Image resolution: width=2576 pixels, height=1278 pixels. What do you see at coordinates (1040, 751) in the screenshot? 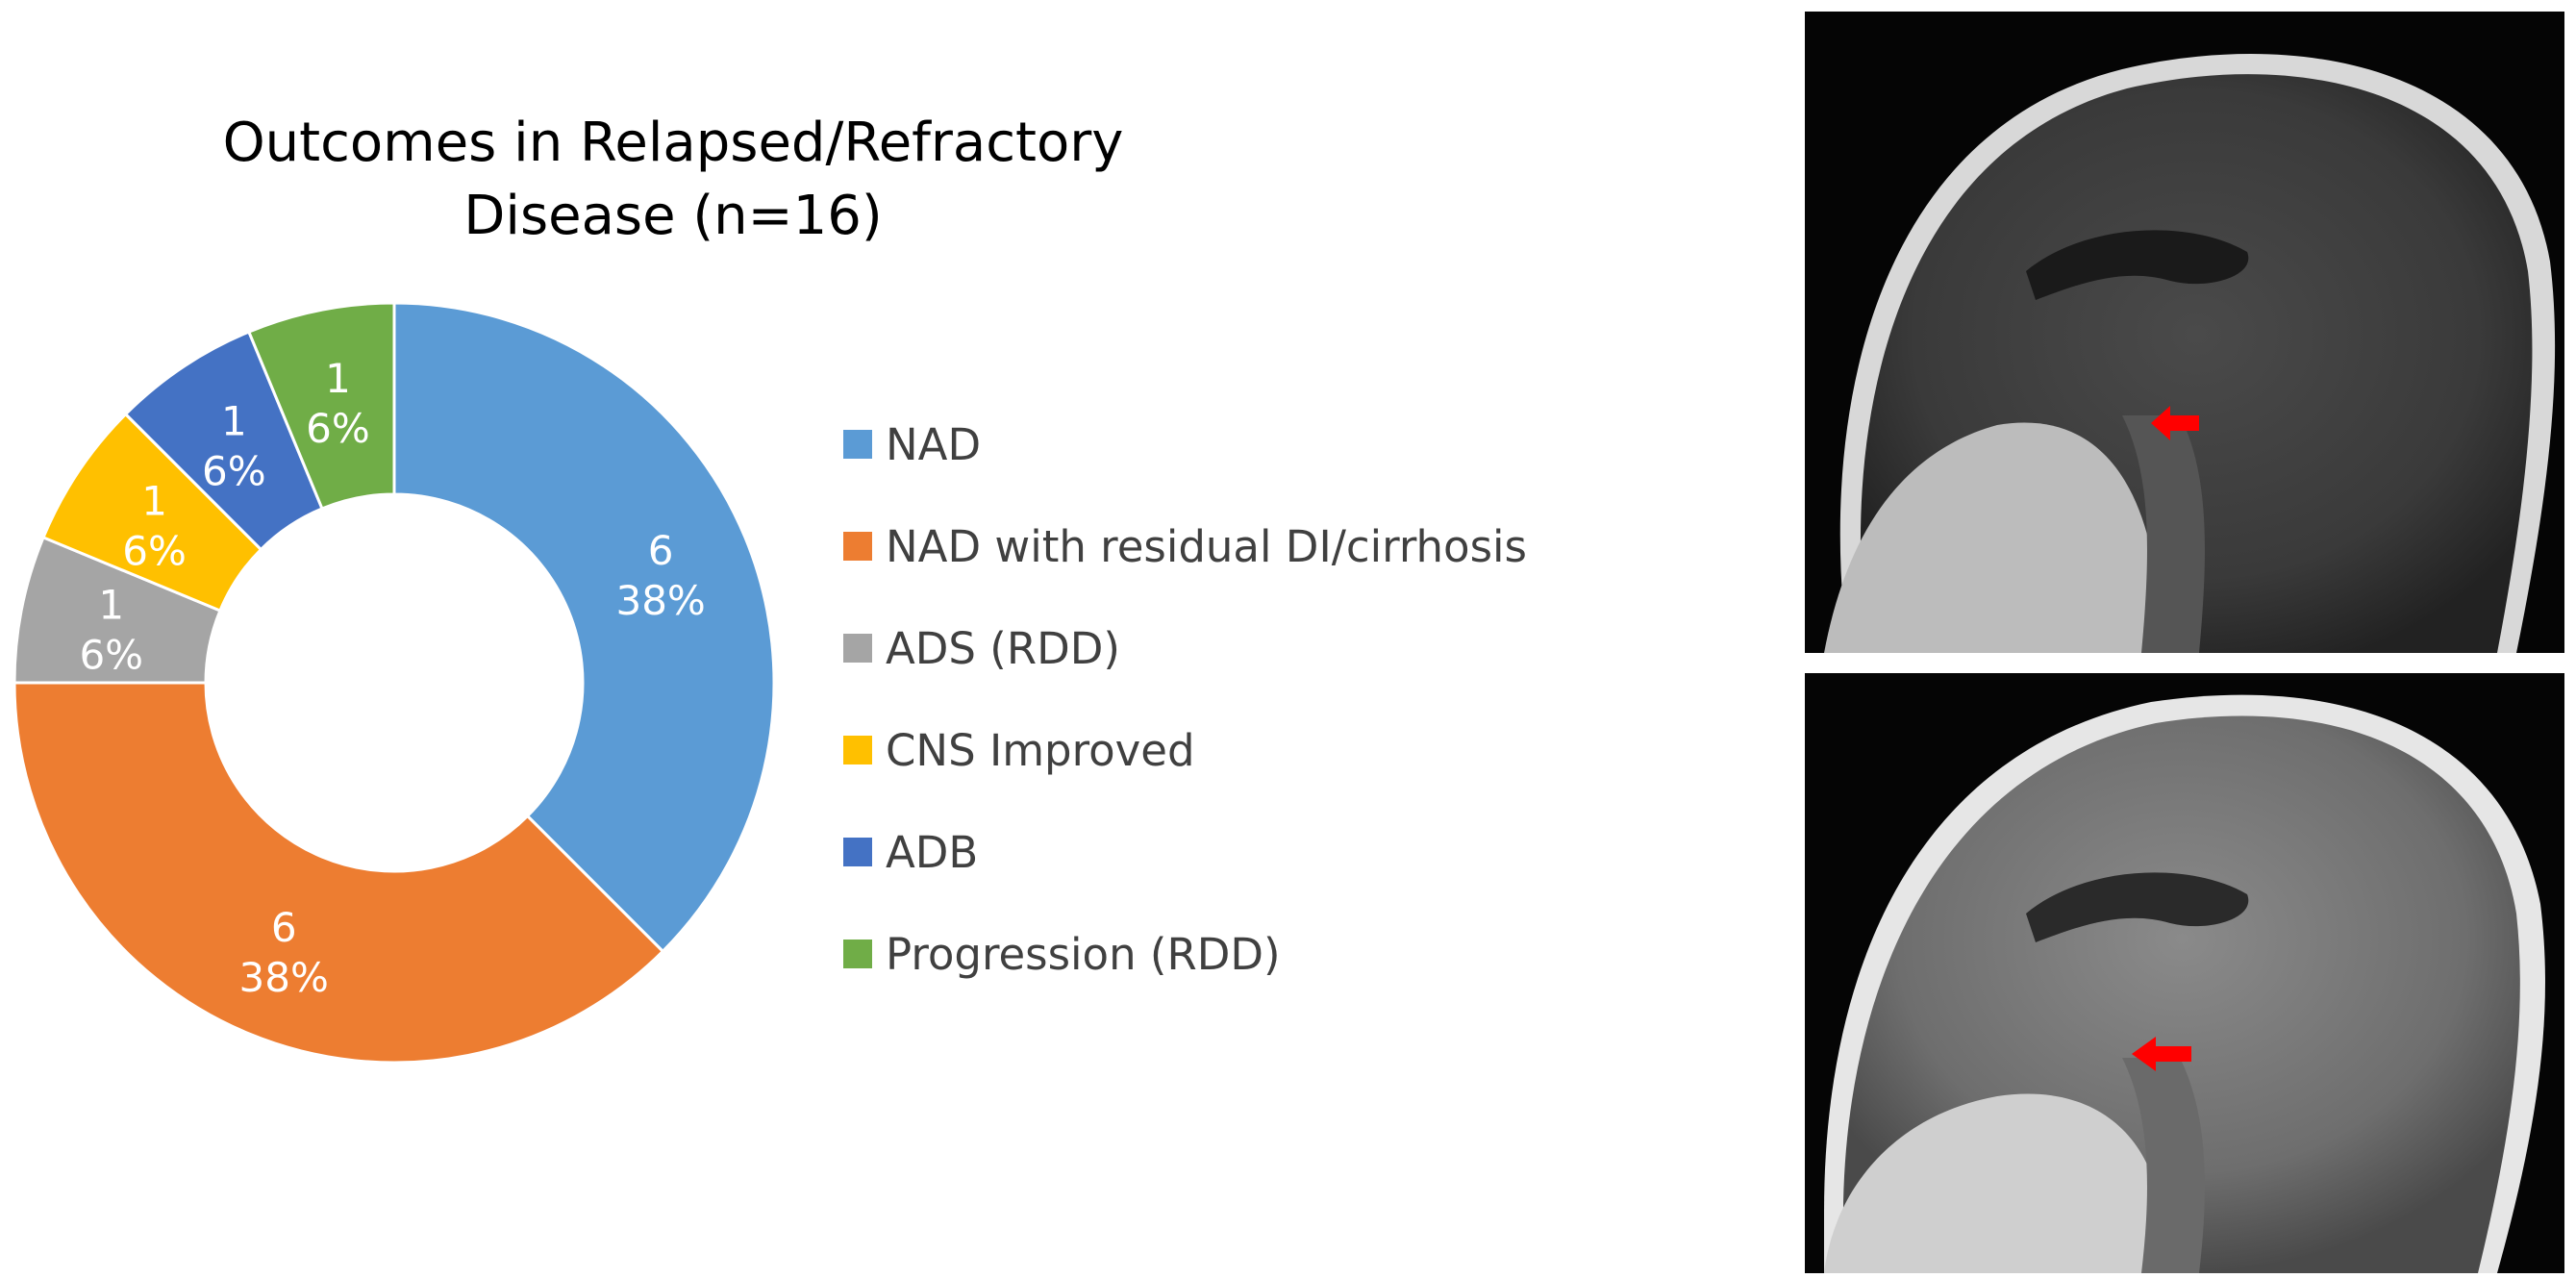
I see `legend-label-3: CNS Improved` at bounding box center [1040, 751].